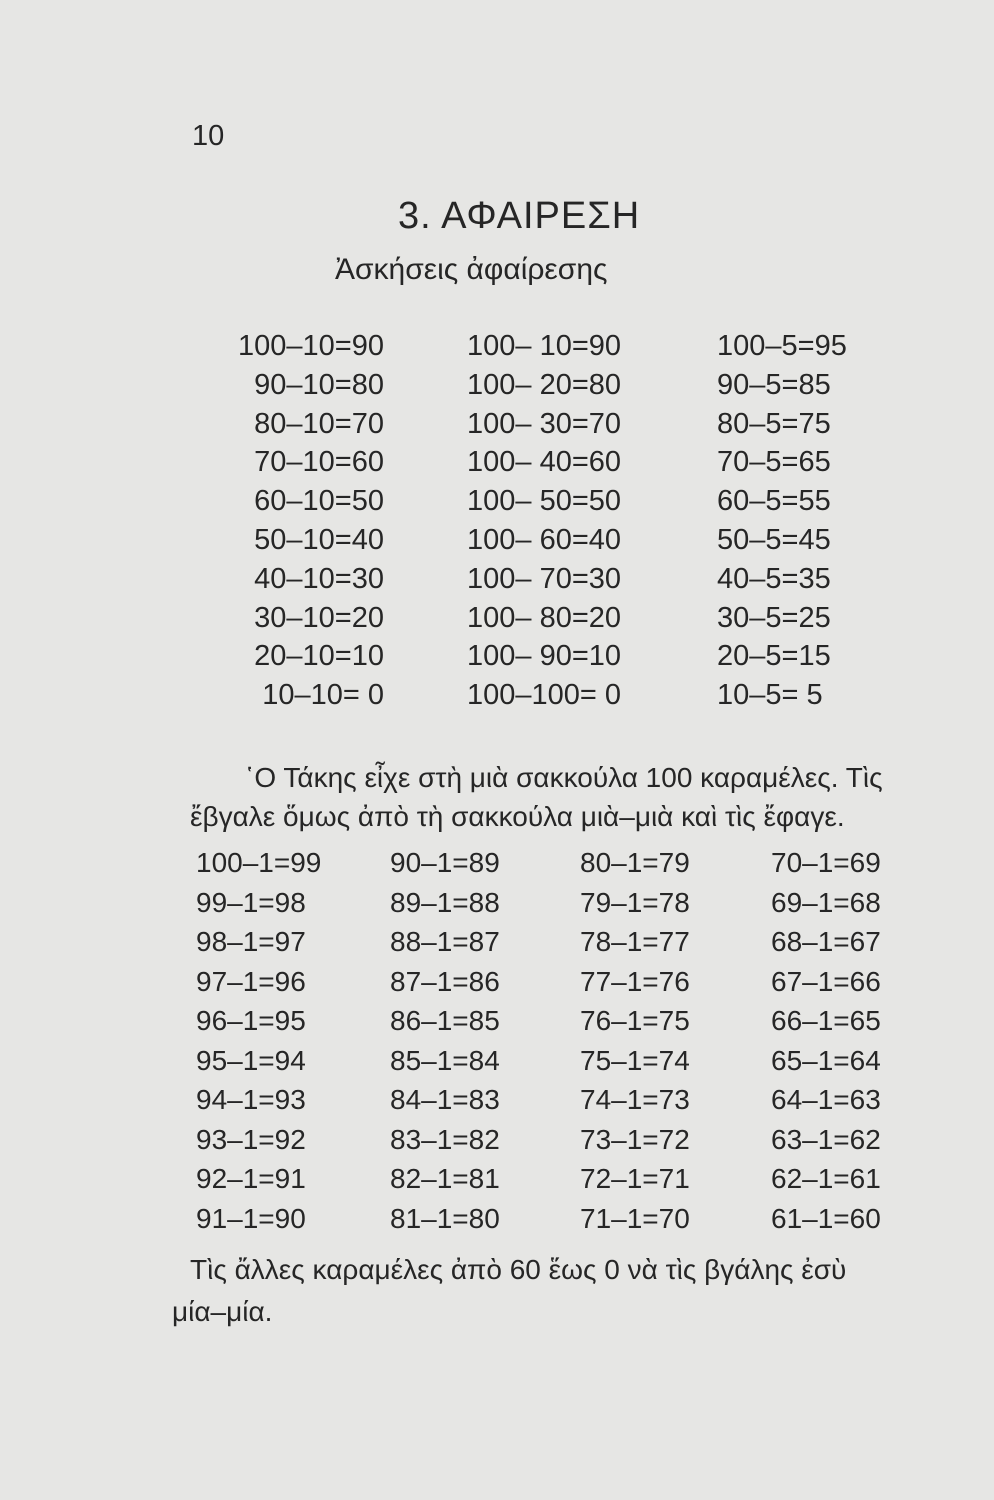  What do you see at coordinates (251, 902) in the screenshot?
I see `equation: 99–1=98` at bounding box center [251, 902].